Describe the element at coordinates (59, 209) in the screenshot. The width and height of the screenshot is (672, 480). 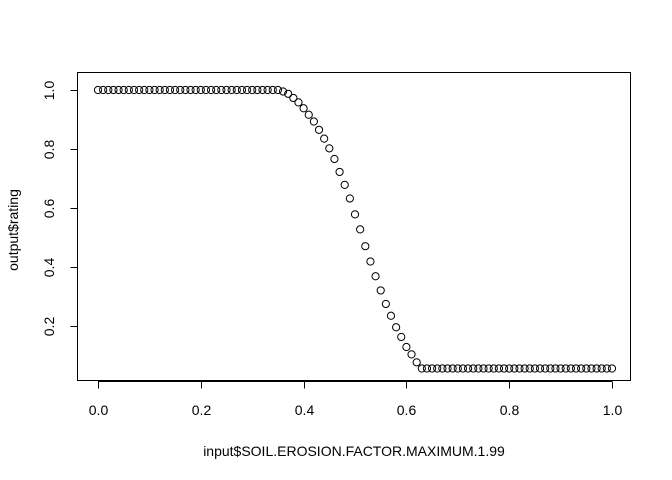
I see `y-axis: 0.2 0.4 0.6 0.8 1.0` at that location.